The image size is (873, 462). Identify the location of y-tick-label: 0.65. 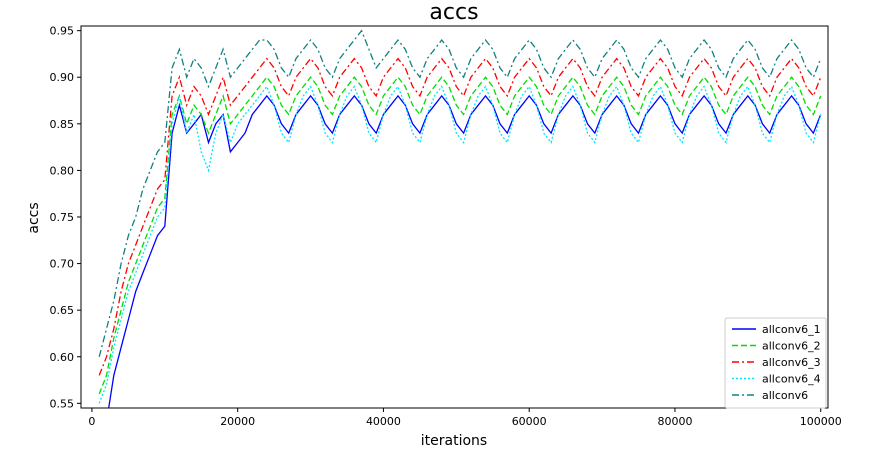
(62, 310).